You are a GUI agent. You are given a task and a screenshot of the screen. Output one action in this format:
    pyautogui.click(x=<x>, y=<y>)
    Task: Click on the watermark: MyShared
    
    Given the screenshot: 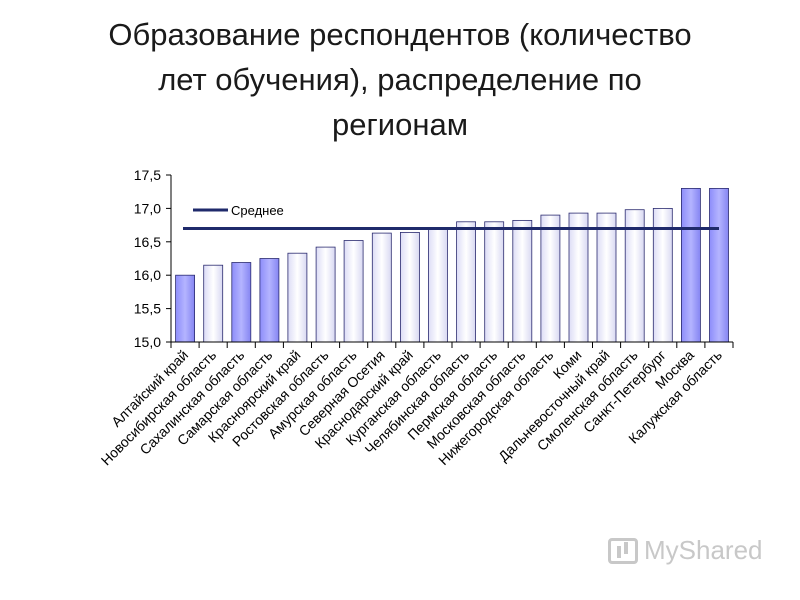 What is the action you would take?
    pyautogui.click(x=685, y=550)
    